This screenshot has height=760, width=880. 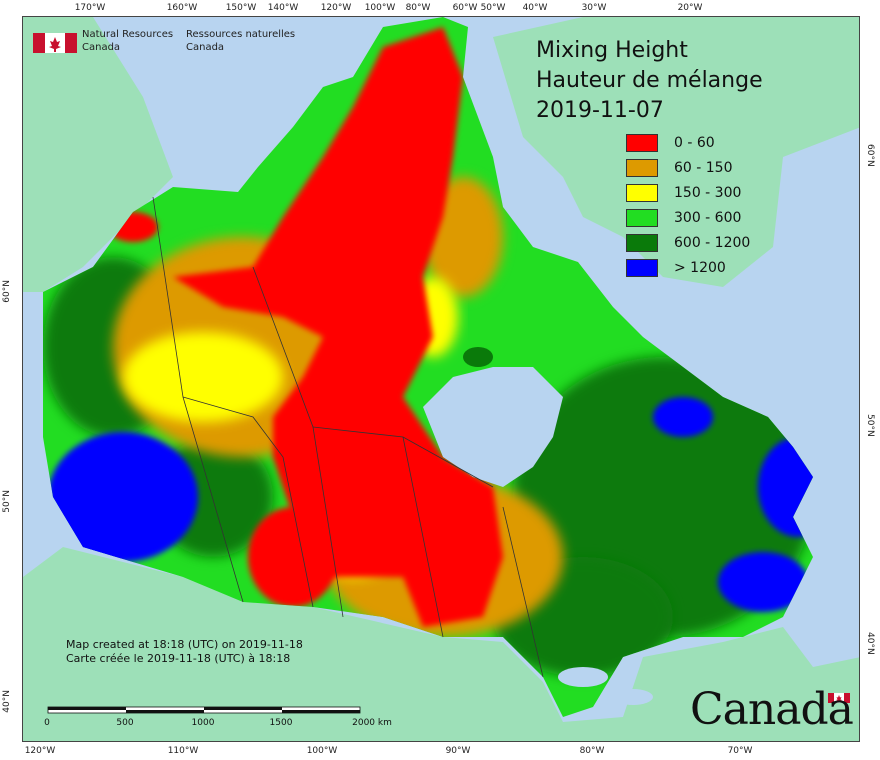 I want to click on lat-tick-right: 40°N, so click(x=870, y=643).